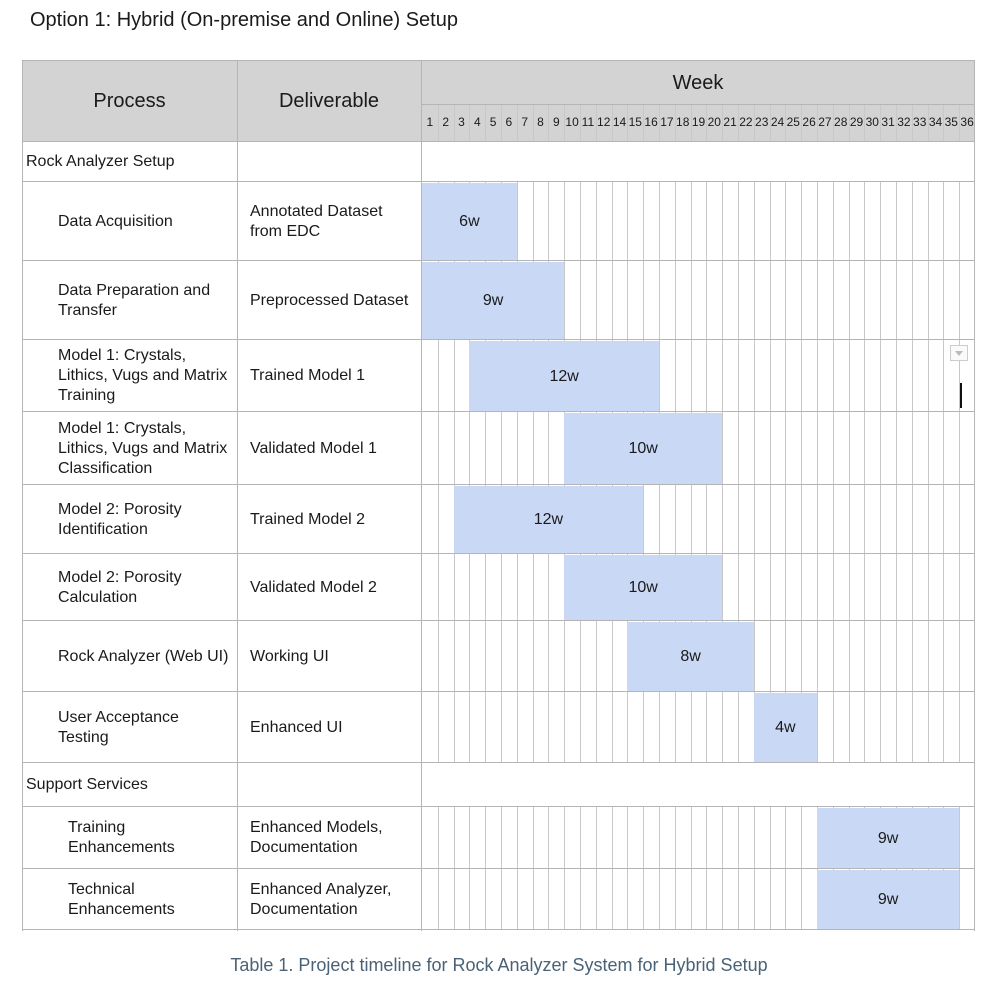 The height and width of the screenshot is (1008, 998). I want to click on week-number: 2, so click(446, 122).